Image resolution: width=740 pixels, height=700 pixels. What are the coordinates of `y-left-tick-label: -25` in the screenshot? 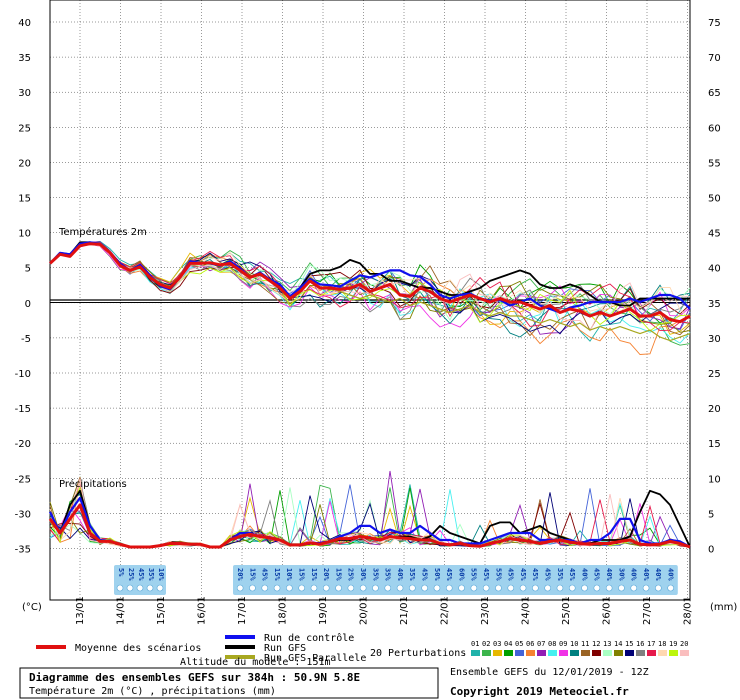 It's located at (23, 479).